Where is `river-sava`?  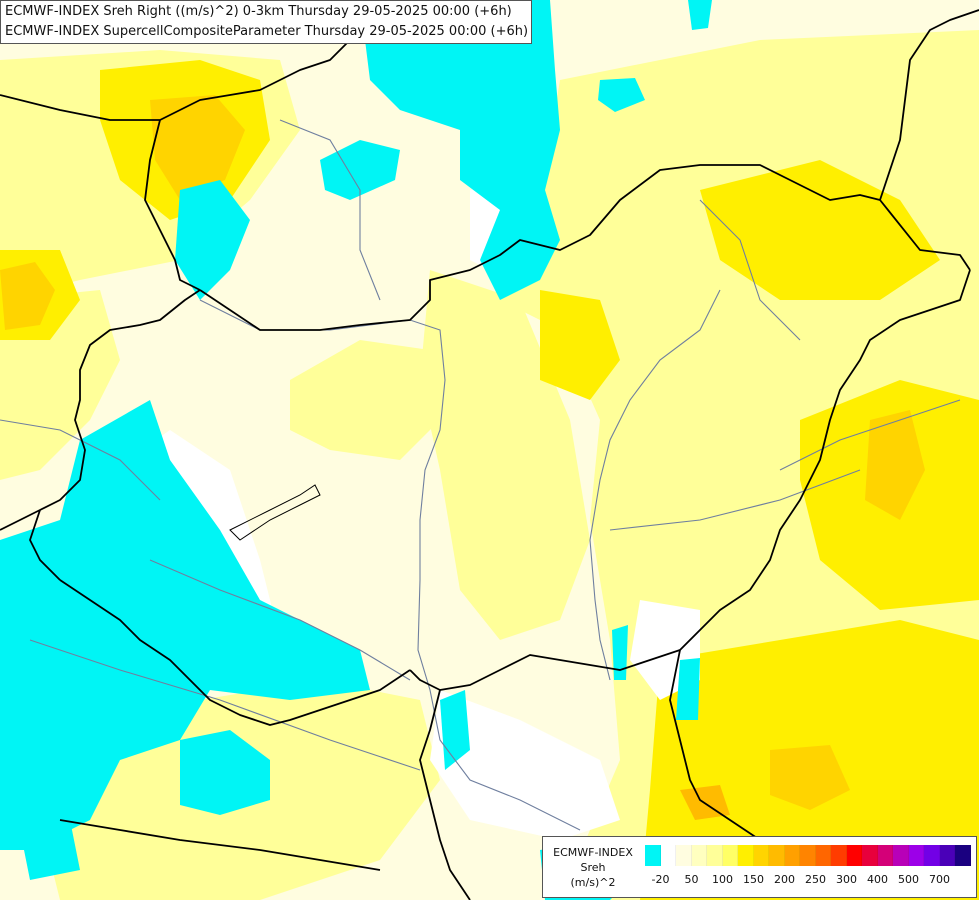
river-sava is located at coordinates (225, 705).